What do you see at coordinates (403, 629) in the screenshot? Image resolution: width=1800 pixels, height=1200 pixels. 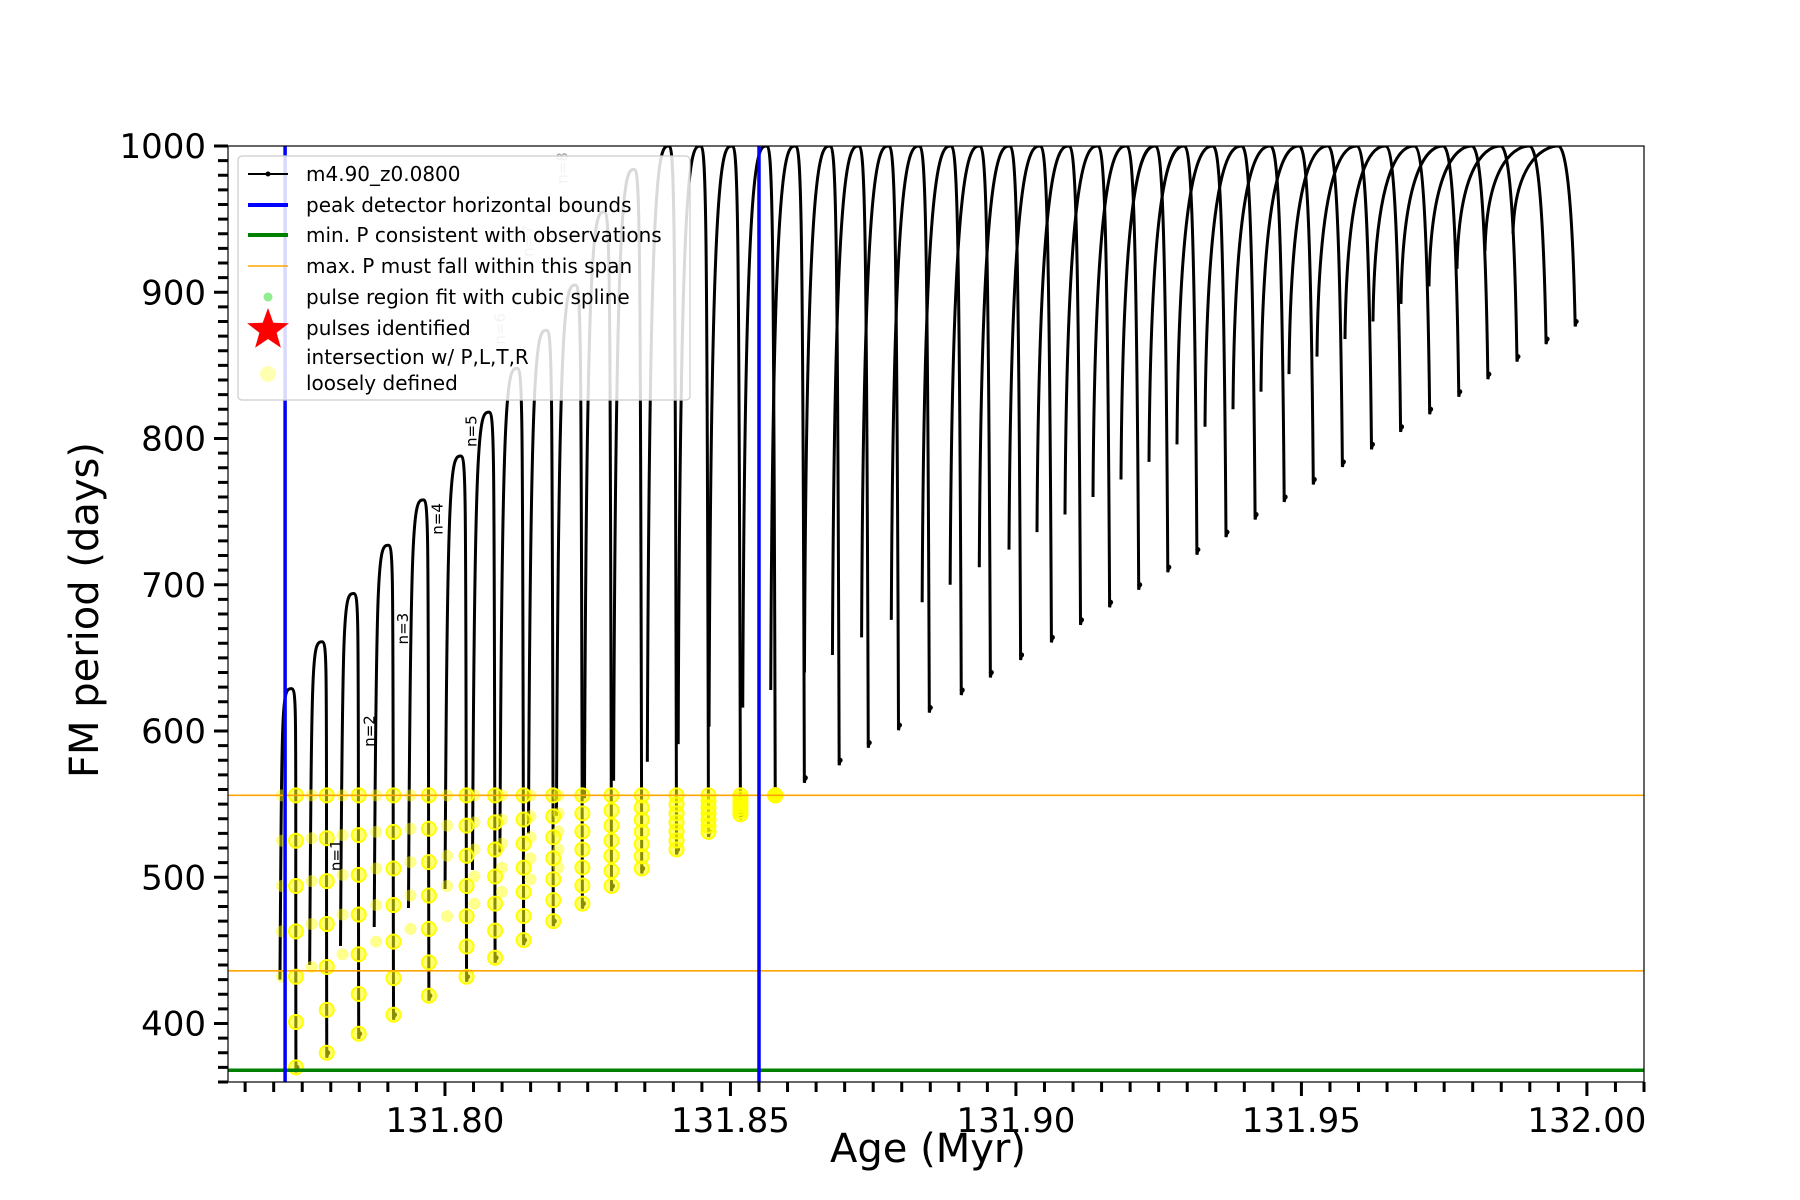 I see `pulse-order-label: n=3` at bounding box center [403, 629].